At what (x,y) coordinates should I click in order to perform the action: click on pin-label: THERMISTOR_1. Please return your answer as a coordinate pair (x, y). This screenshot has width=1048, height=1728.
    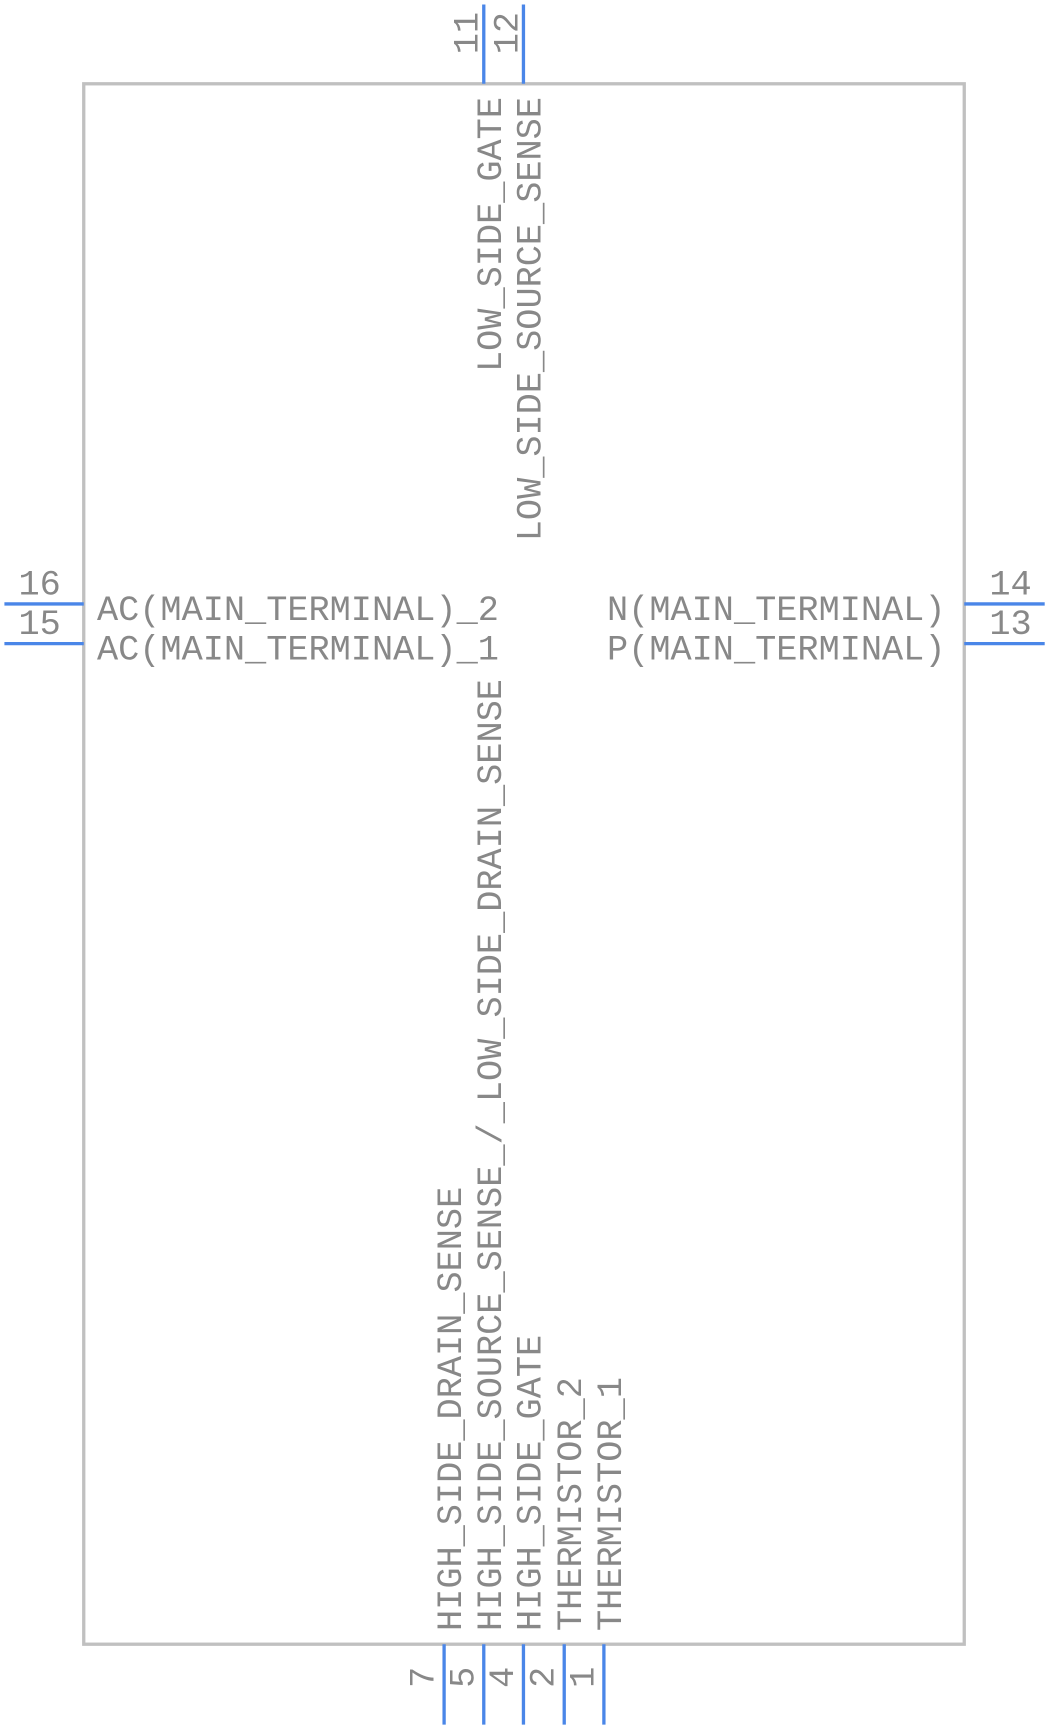
    Looking at the image, I should click on (612, 1504).